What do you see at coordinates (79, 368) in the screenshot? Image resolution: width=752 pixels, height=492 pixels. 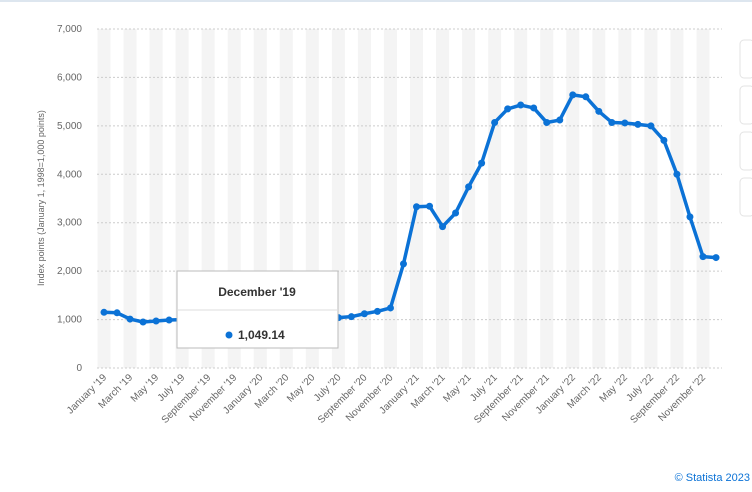 I see `y-tick-label: 0` at bounding box center [79, 368].